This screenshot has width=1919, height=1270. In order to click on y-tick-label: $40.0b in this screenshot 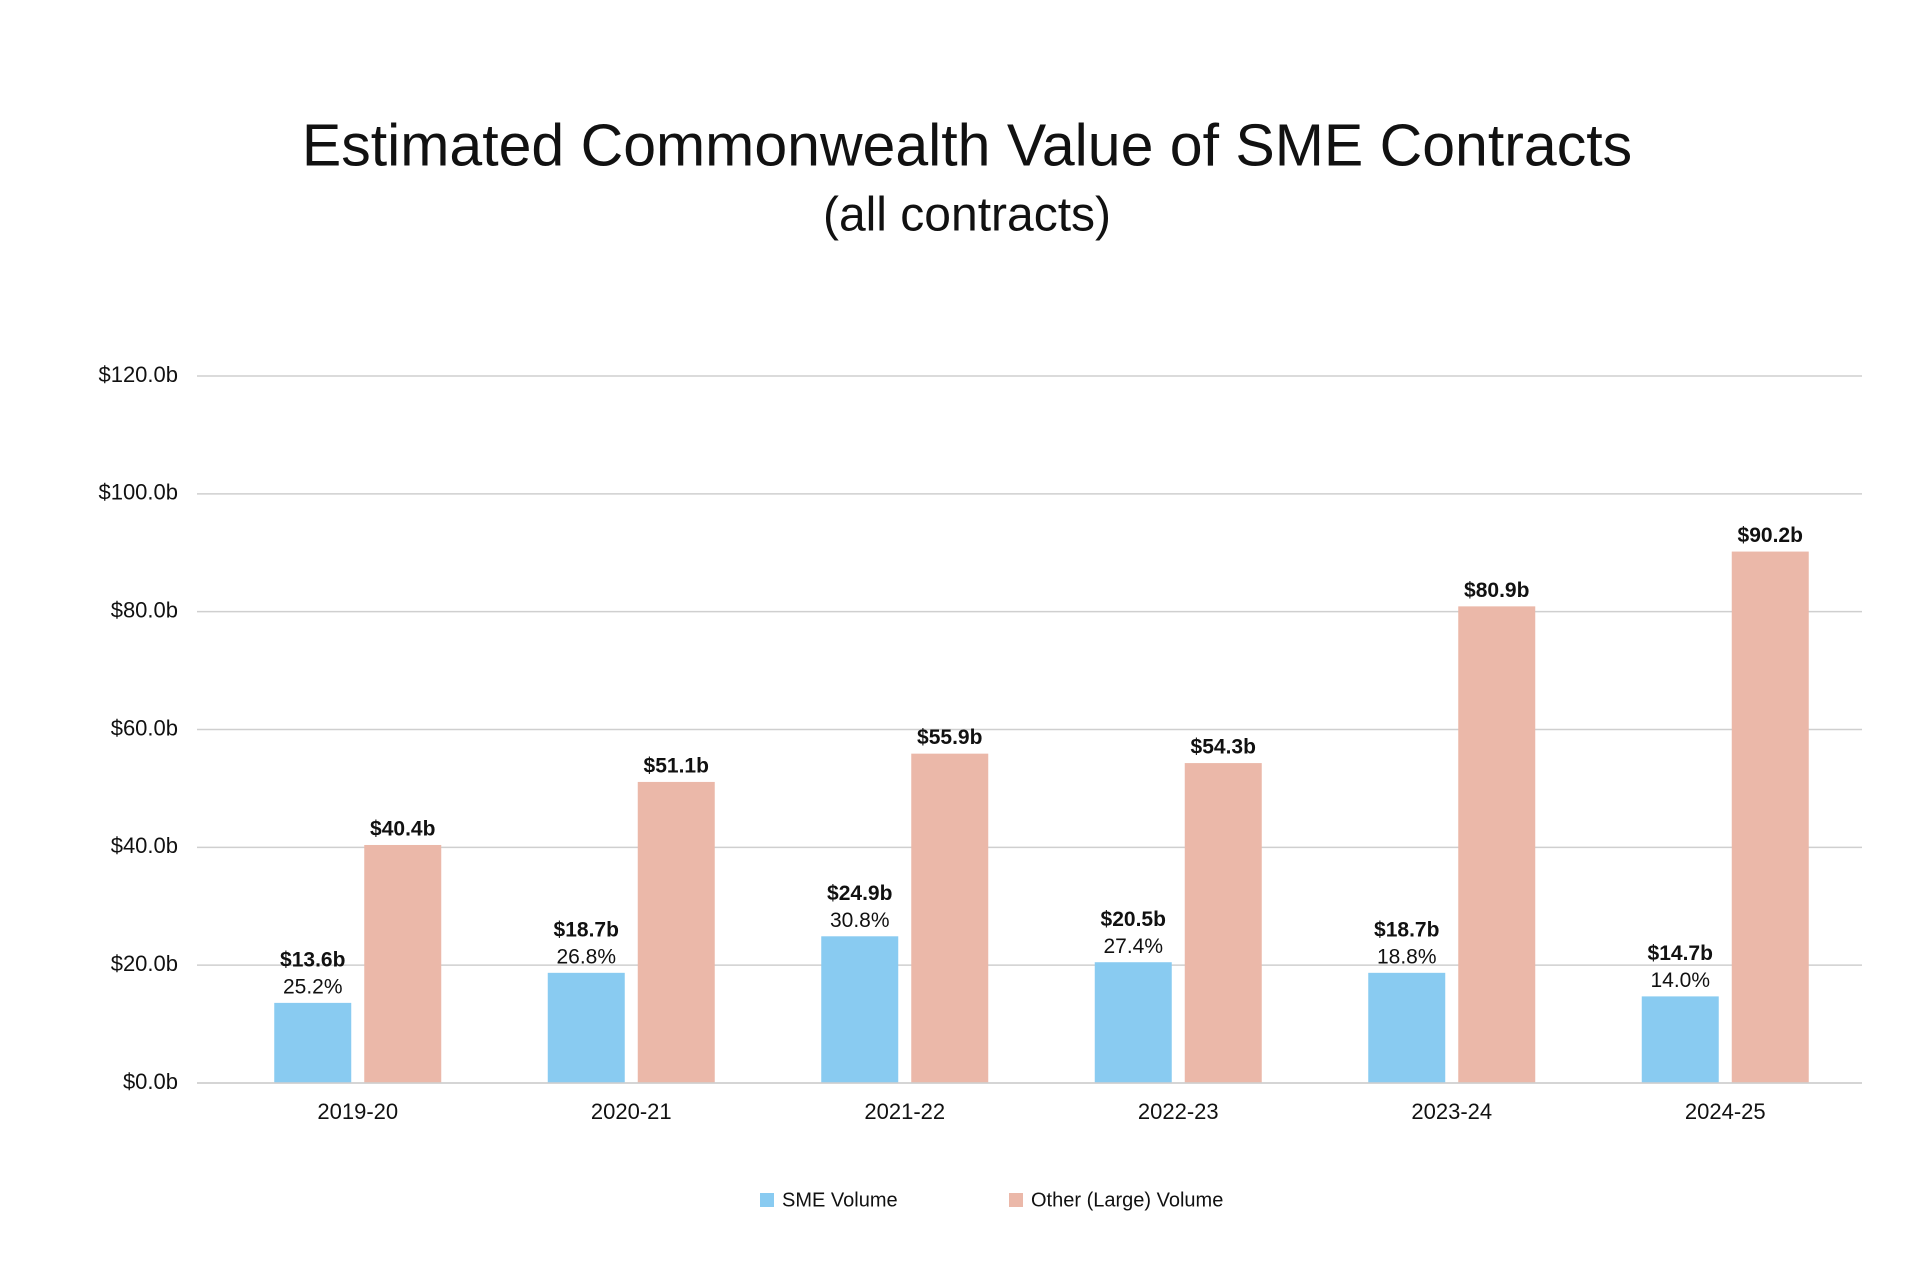, I will do `click(144, 845)`.